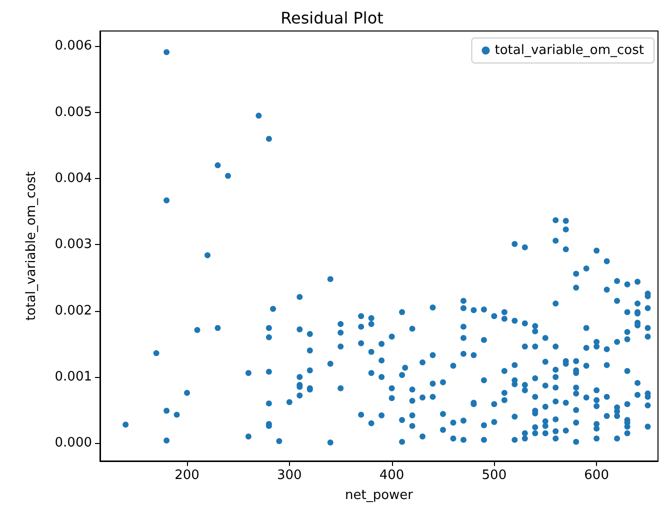 Image resolution: width=664 pixels, height=510 pixels. I want to click on y-tick-label: 0.004, so click(73, 178).